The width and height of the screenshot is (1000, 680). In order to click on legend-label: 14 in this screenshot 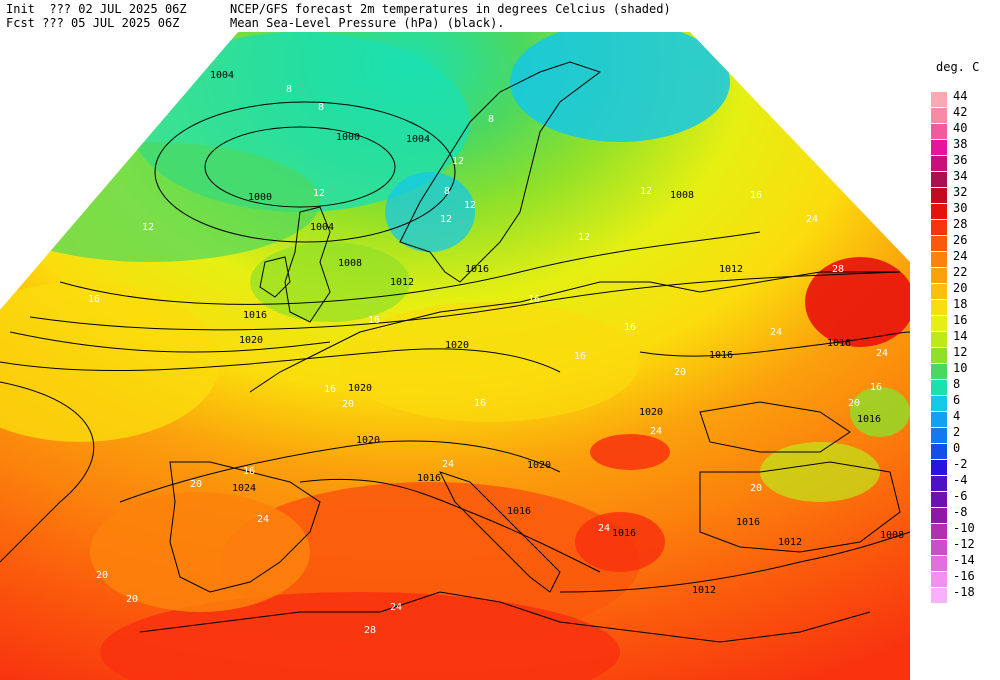, I will do `click(960, 336)`.